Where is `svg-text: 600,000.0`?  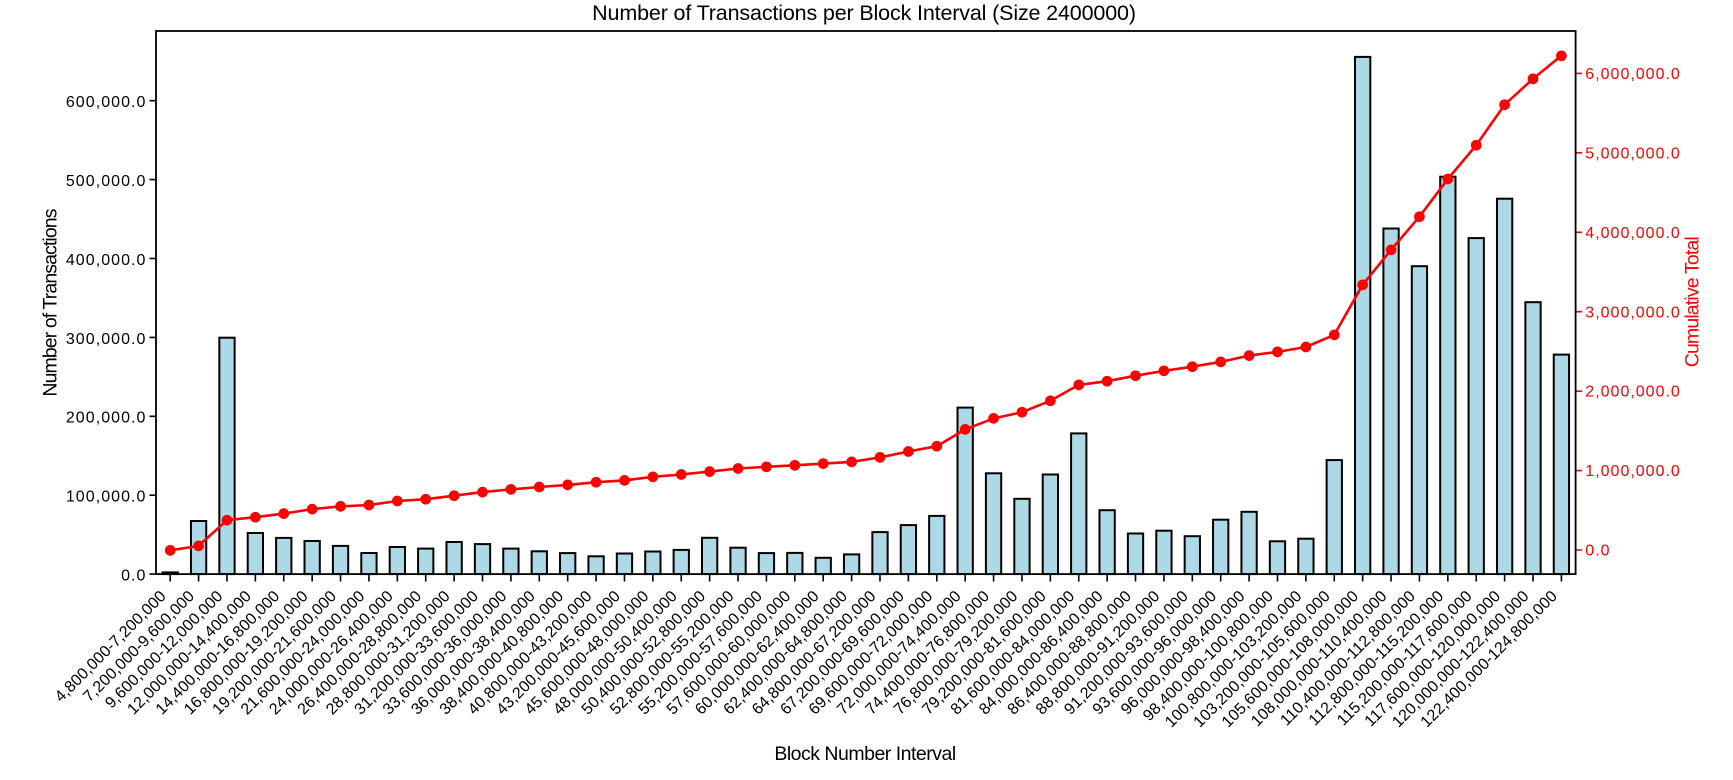 svg-text: 600,000.0 is located at coordinates (106, 102).